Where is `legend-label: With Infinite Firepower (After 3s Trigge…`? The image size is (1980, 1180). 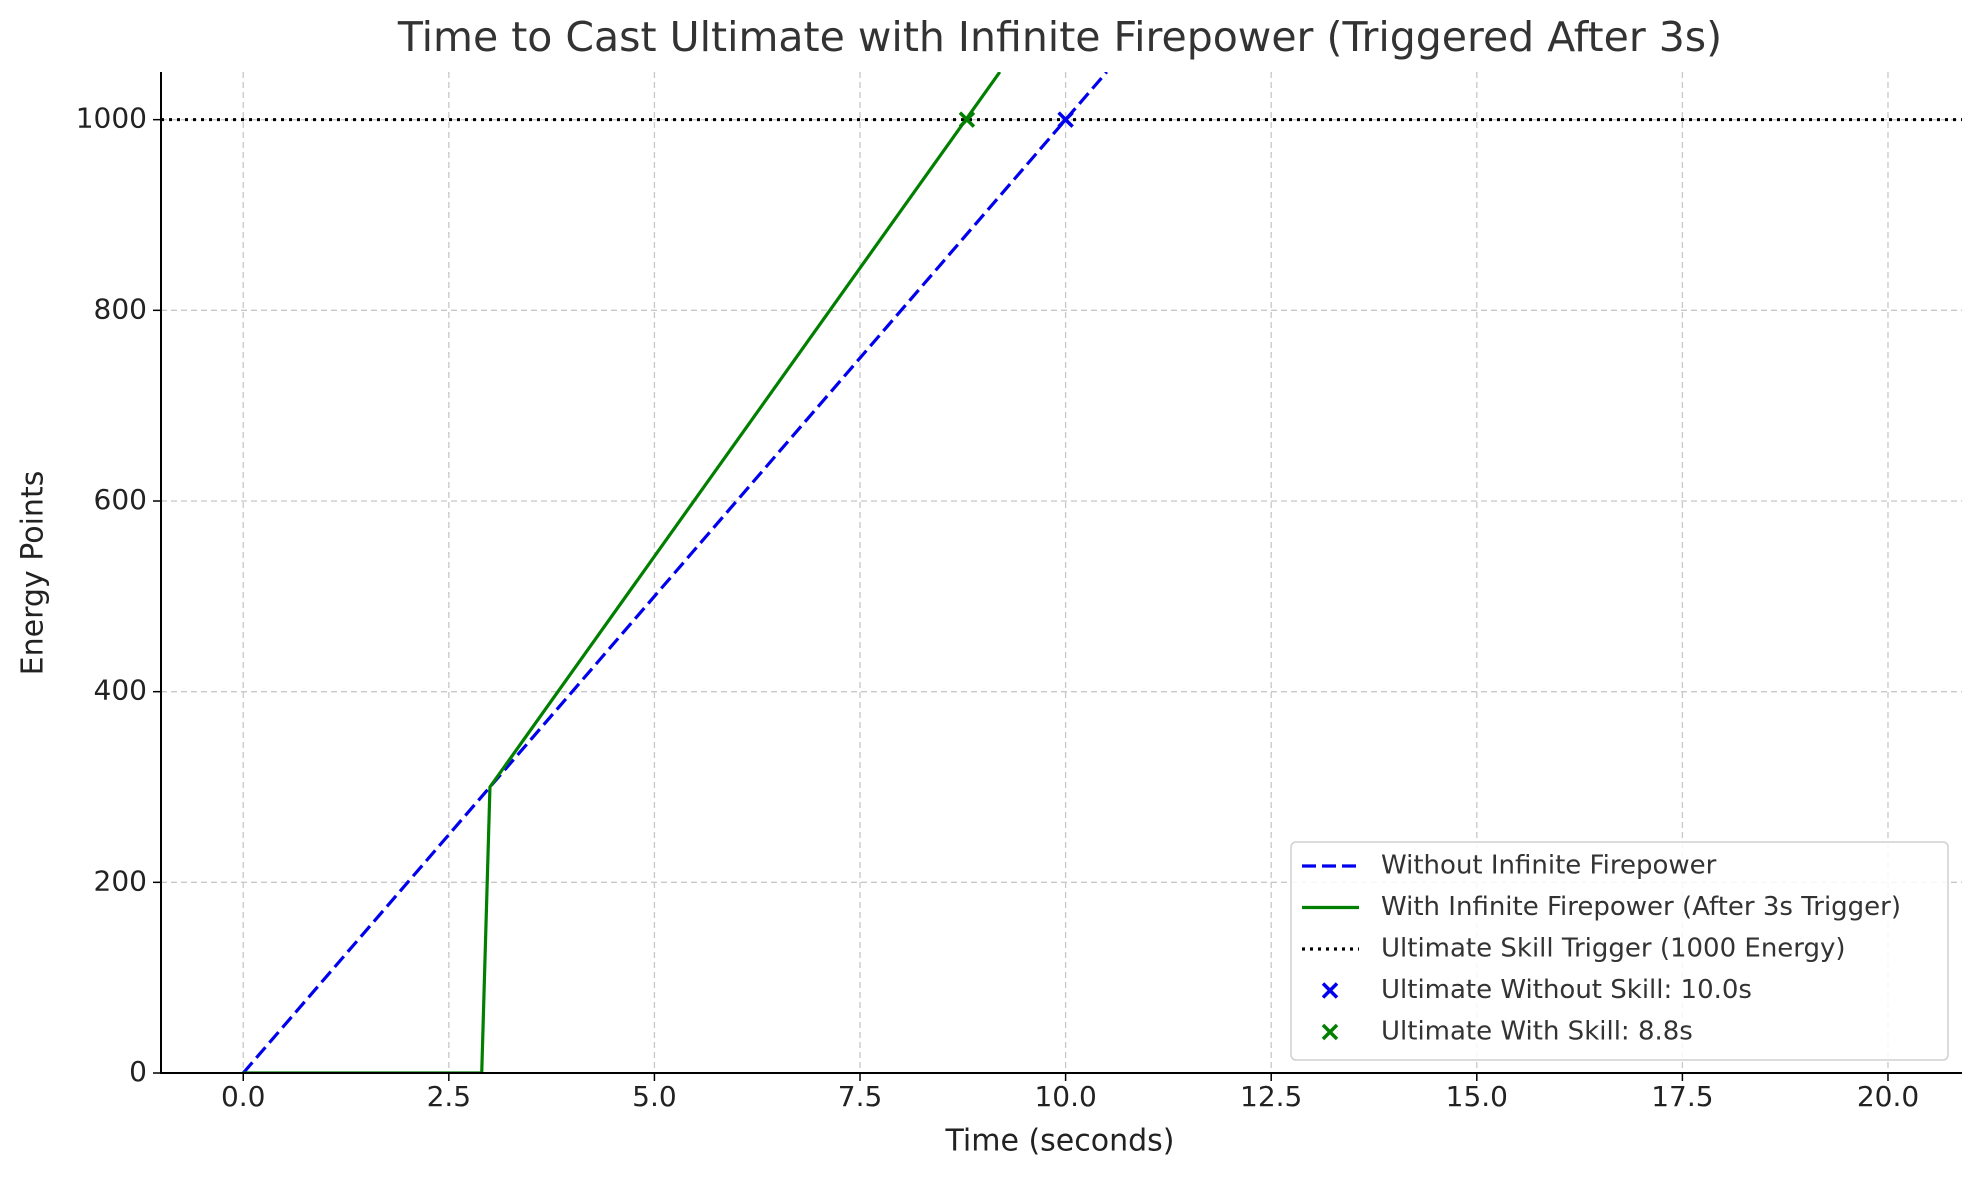
legend-label: With Infinite Firepower (After 3s Trigge… is located at coordinates (1641, 907).